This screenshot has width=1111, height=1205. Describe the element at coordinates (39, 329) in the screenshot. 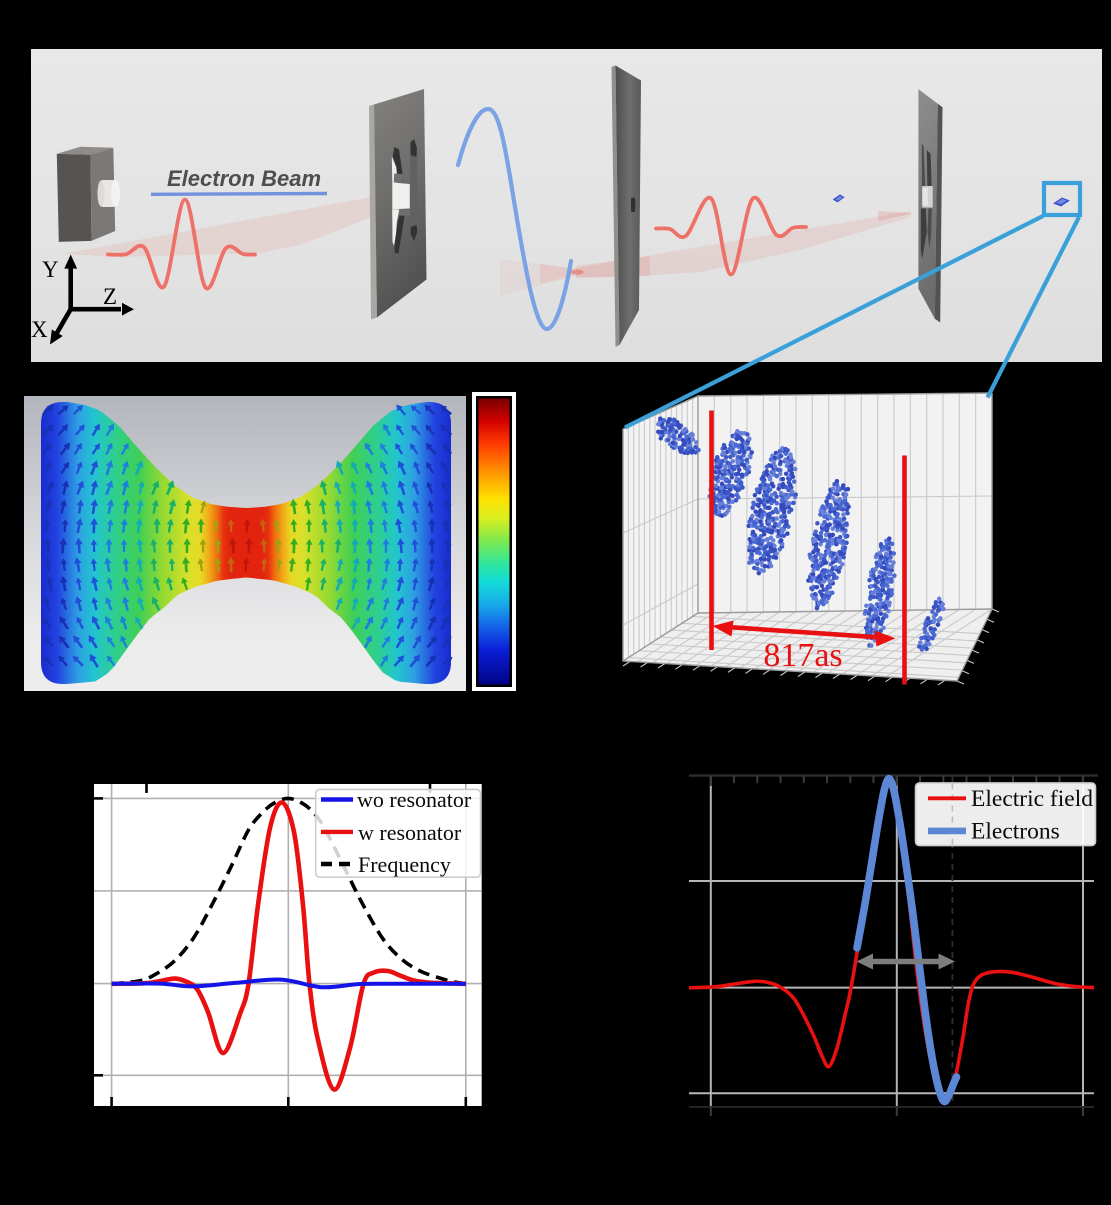

I see `svg-text: X` at that location.